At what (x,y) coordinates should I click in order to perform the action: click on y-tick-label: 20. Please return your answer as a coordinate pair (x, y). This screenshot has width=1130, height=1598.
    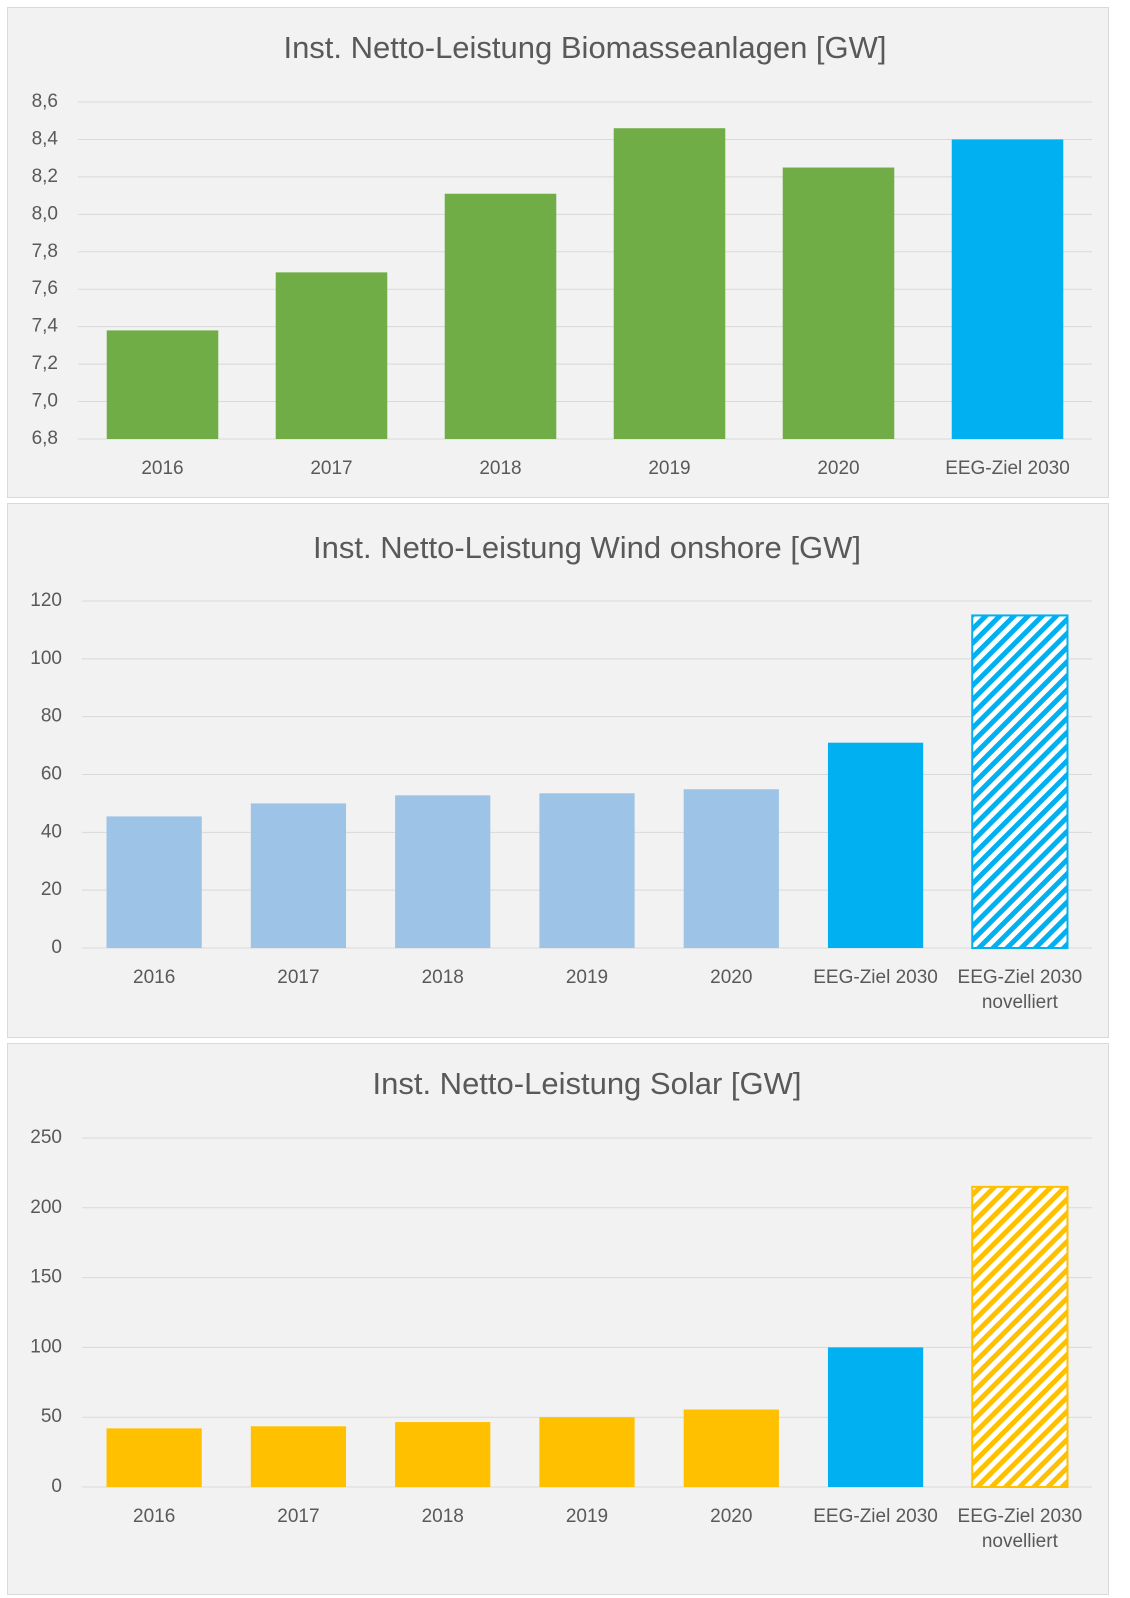
    Looking at the image, I should click on (51, 889).